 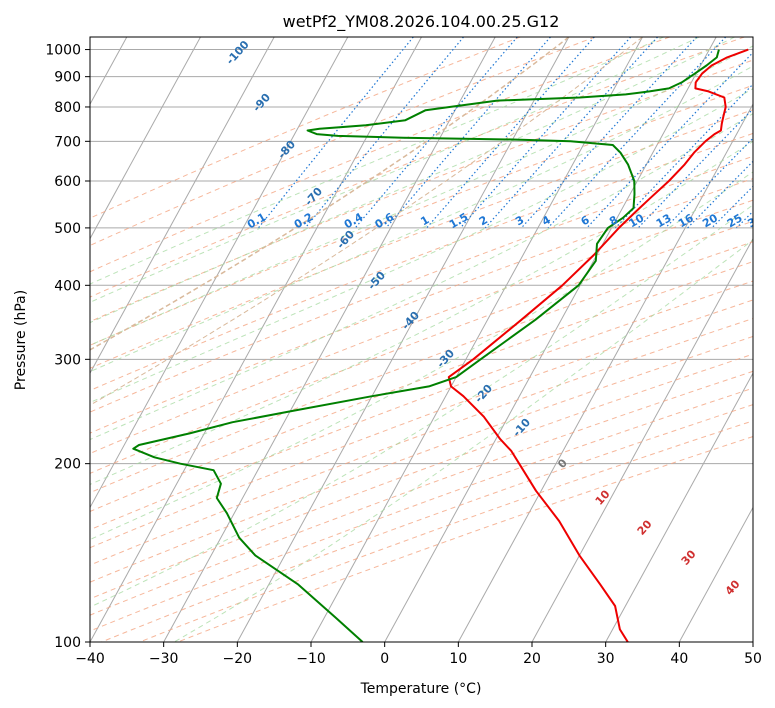 What do you see at coordinates (67, 643) in the screenshot?
I see `y-tick-label: 100` at bounding box center [67, 643].